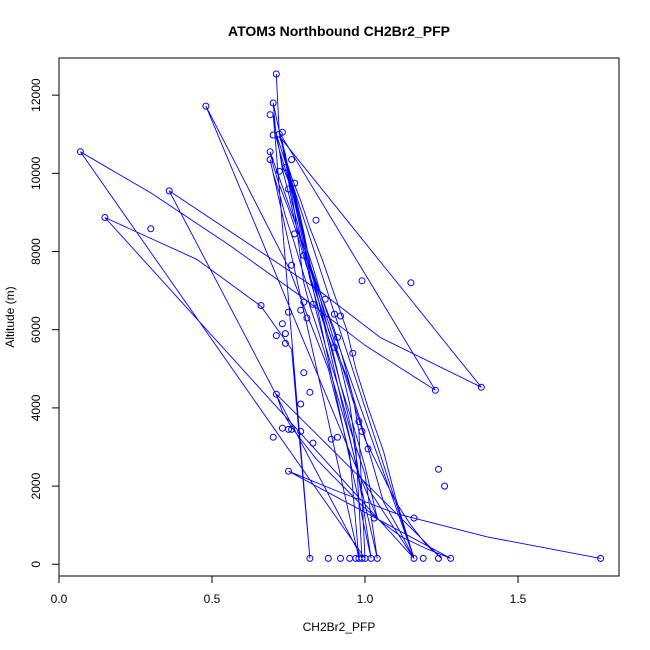 This screenshot has width=650, height=650. Describe the element at coordinates (36, 564) in the screenshot. I see `y-tick-label: 0` at that location.